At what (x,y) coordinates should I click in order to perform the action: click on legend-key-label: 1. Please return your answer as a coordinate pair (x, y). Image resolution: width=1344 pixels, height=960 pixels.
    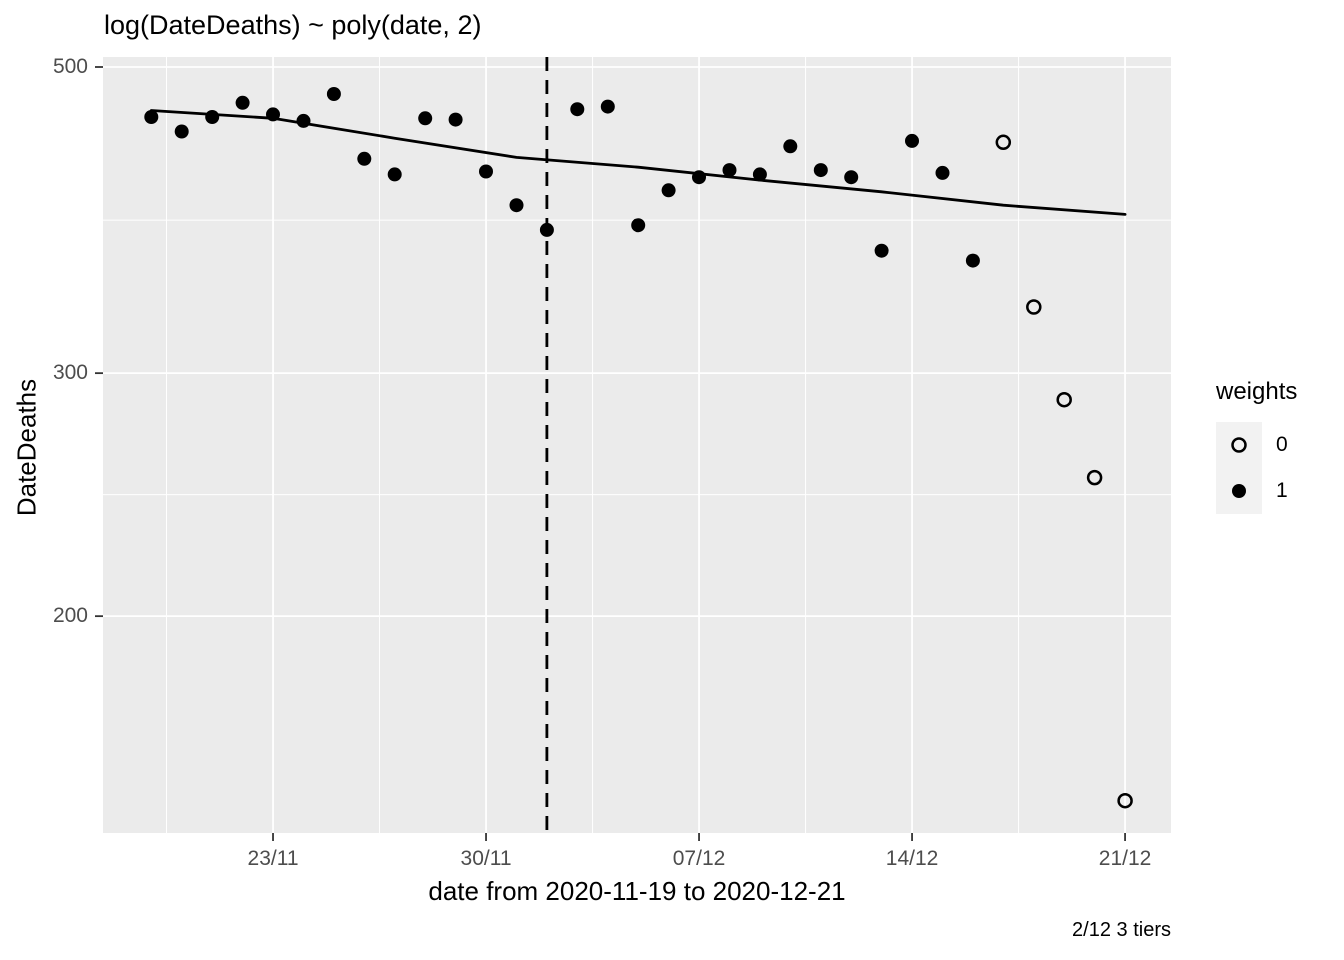
    Looking at the image, I should click on (1282, 490).